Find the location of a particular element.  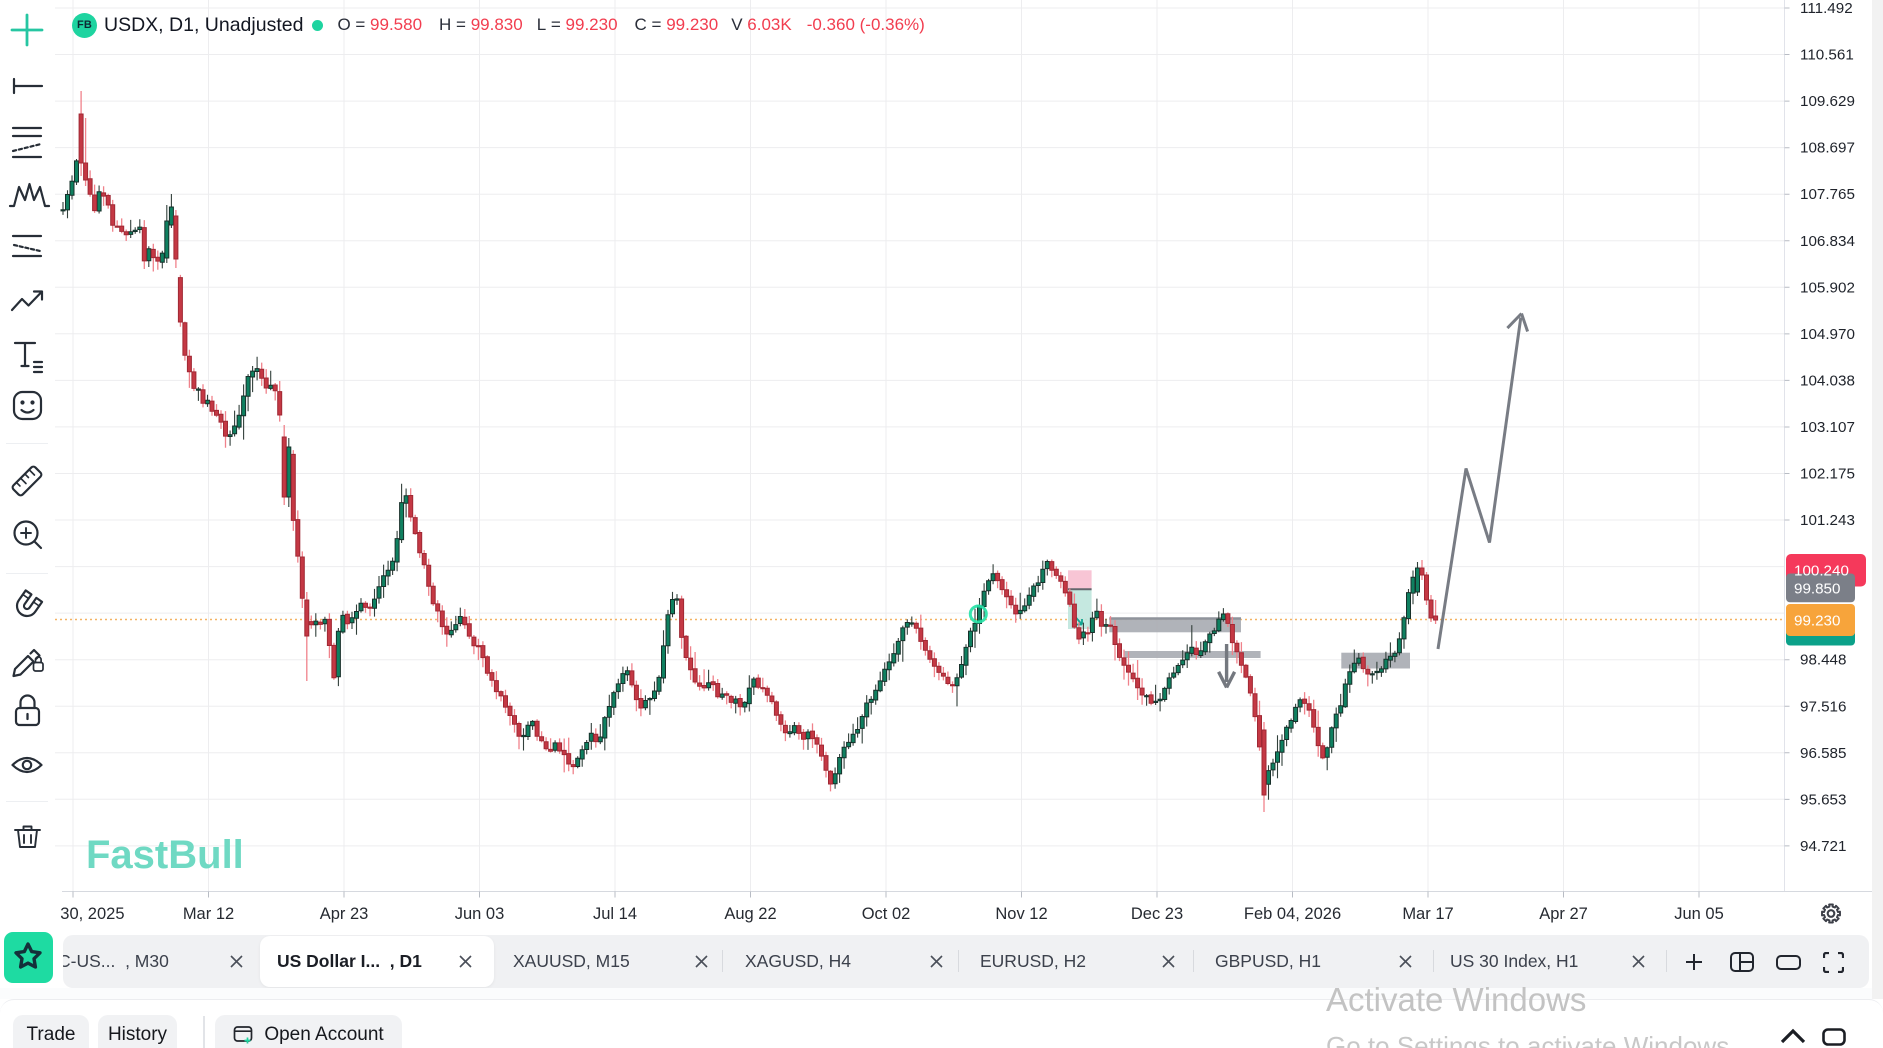

svg-text: 97.516 is located at coordinates (1823, 706).